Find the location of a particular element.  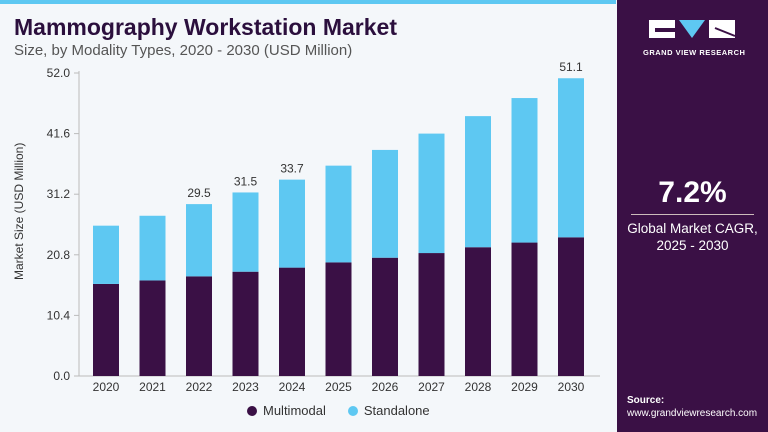

cagr-value: 7.2% is located at coordinates (692, 192).